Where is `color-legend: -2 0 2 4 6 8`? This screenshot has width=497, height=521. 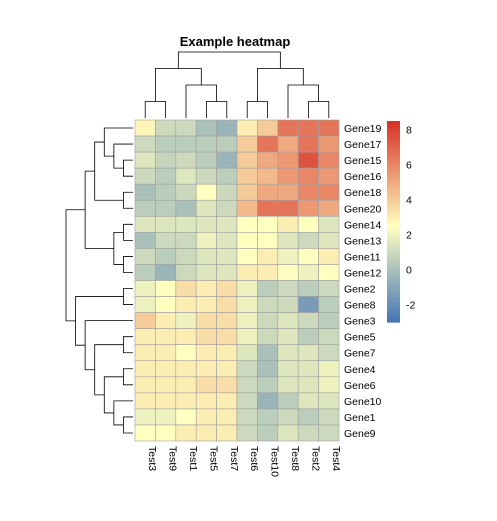 color-legend: -2 0 2 4 6 8 is located at coordinates (401, 222).